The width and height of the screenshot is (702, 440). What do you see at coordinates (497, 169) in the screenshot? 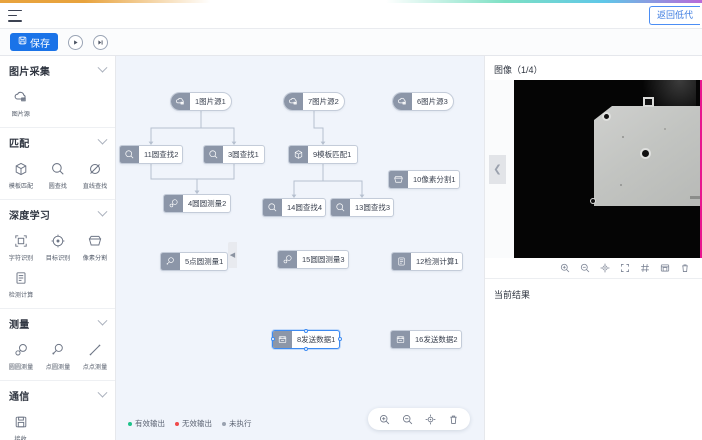
I see `prev-image-button: ❮` at bounding box center [497, 169].